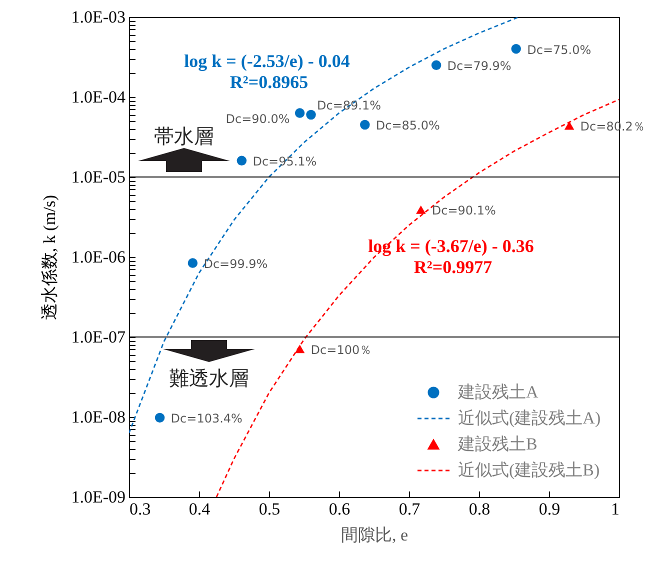 Image resolution: width=646 pixels, height=566 pixels. Describe the element at coordinates (140, 509) in the screenshot. I see `x-tick-label: 0.3` at that location.